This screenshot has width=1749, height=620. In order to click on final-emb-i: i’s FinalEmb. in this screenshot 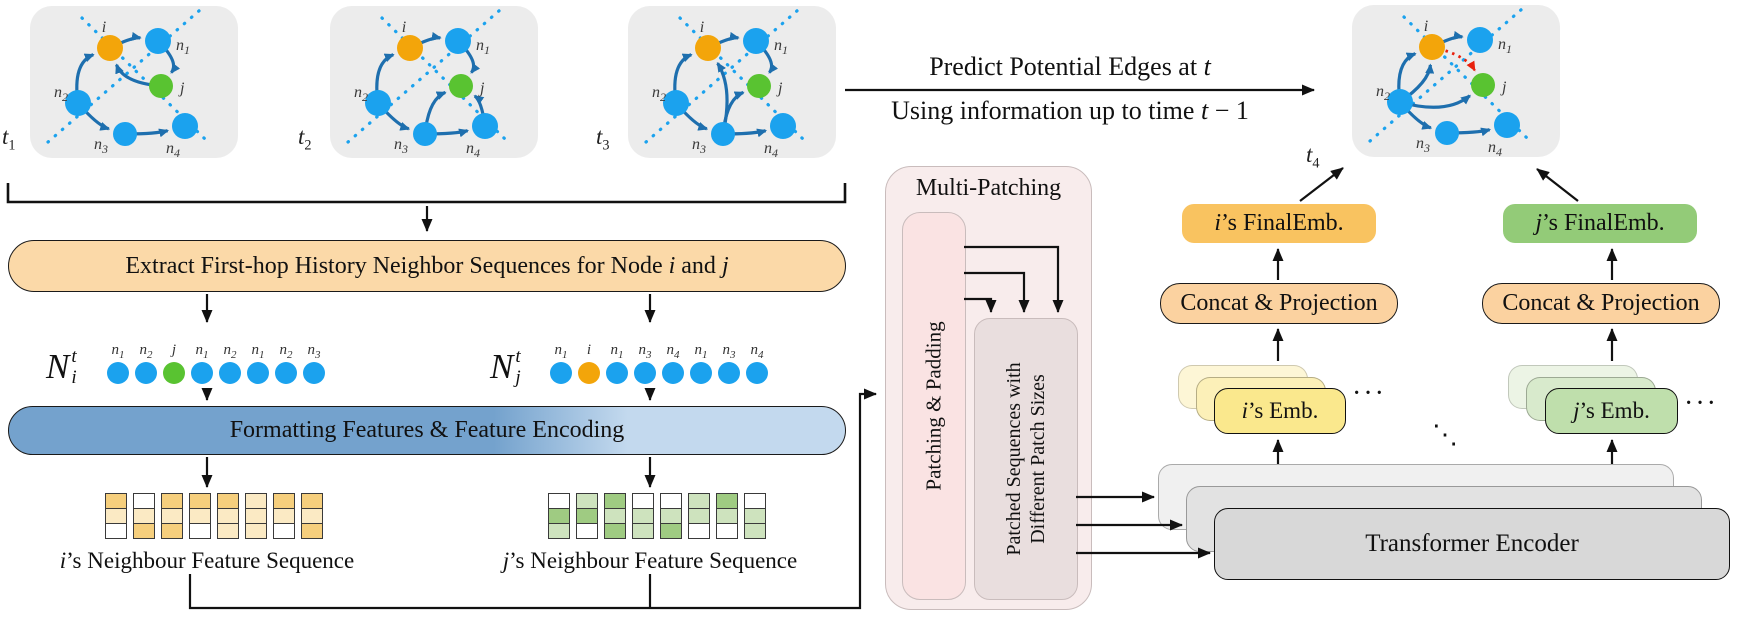, I will do `click(1279, 223)`.